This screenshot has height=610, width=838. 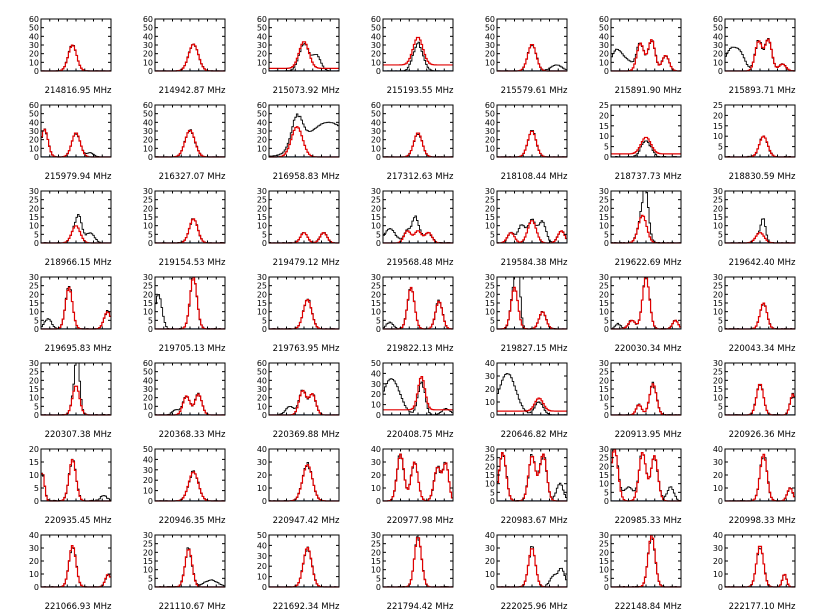 I want to click on frequency-label: 219622.69 MHz, so click(x=648, y=263).